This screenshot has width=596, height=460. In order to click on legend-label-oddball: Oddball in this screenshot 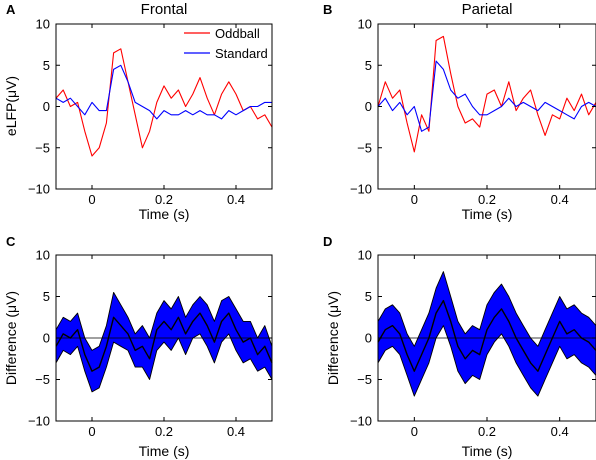, I will do `click(237, 33)`.